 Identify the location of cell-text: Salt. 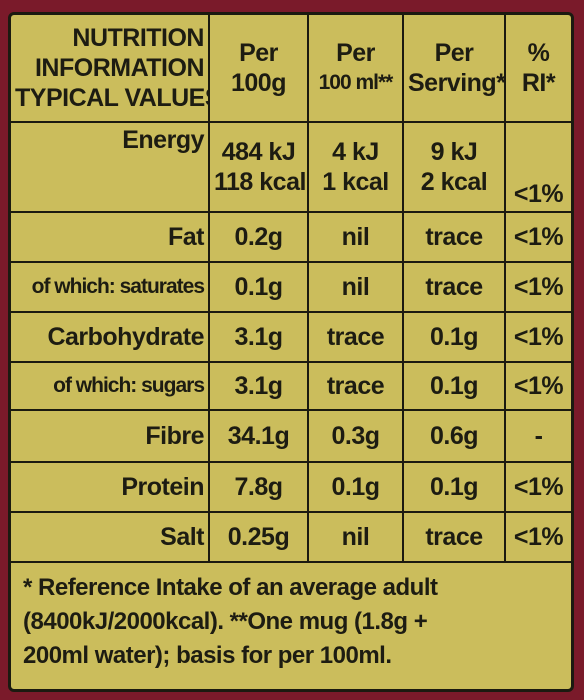
(182, 537).